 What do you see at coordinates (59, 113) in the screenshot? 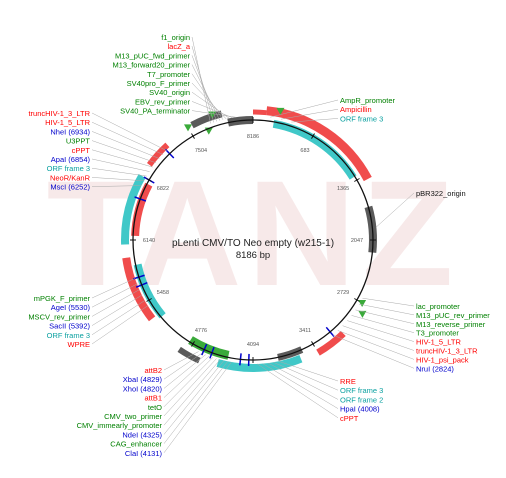
I see `label-labels_left_mid-0: truncHIV-1_3_LTR` at bounding box center [59, 113].